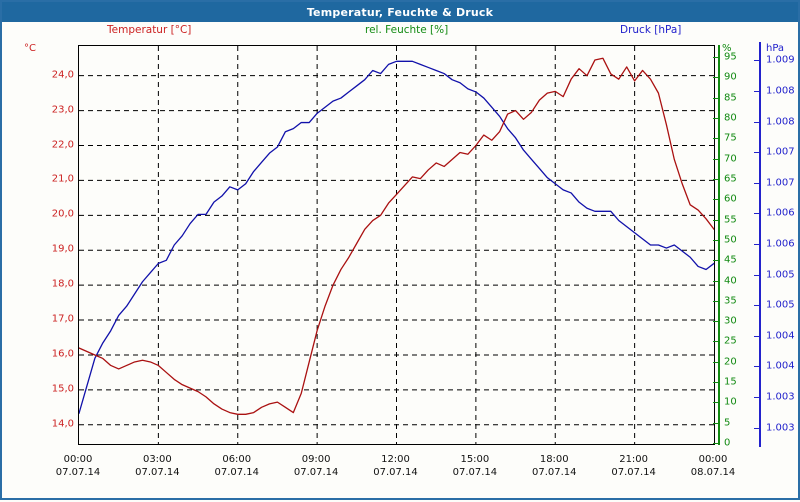  Describe the element at coordinates (62, 214) in the screenshot. I see `temperature-tick-label: 20,0` at that location.